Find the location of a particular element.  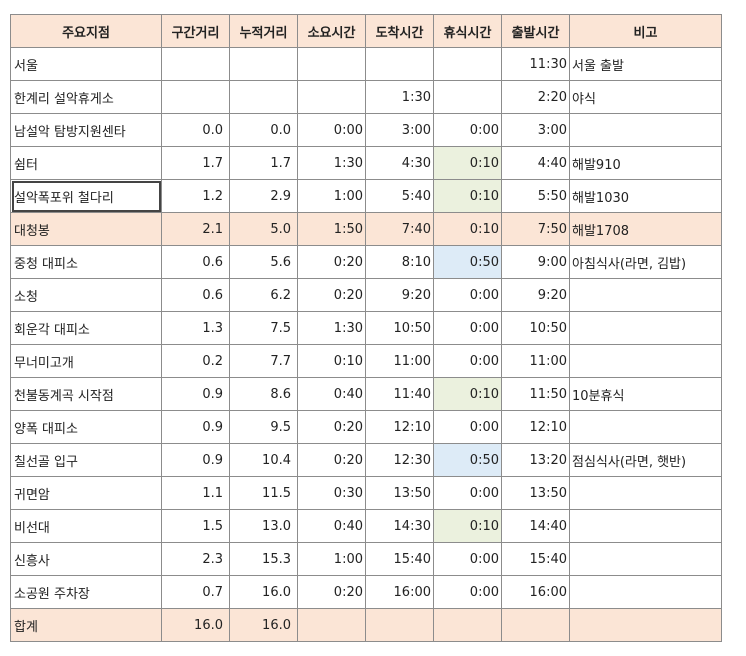

arrival-cell: 7:40 is located at coordinates (399, 229).